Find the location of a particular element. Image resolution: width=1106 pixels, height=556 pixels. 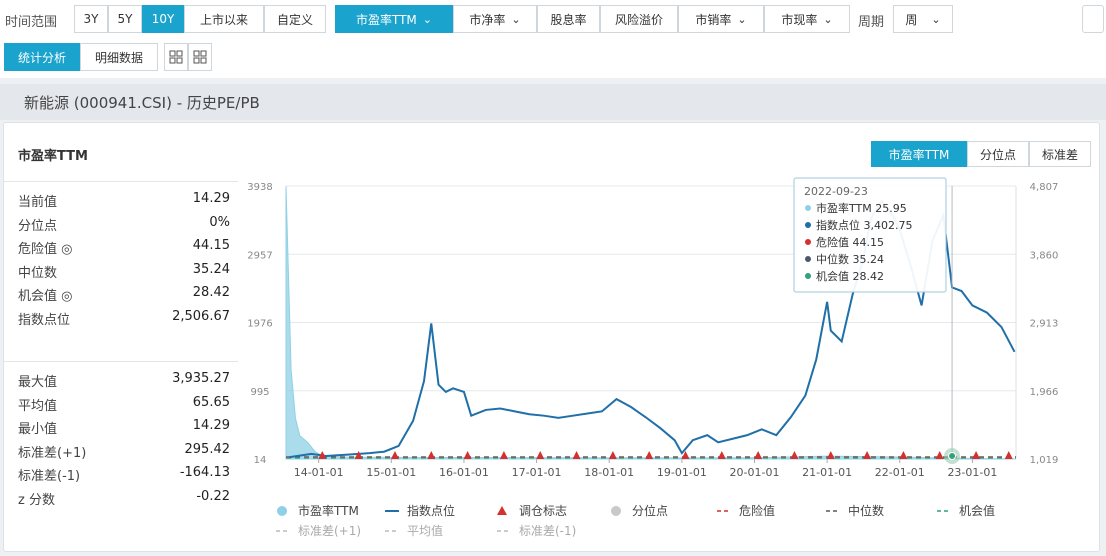

card-title: 市盈率TTM is located at coordinates (53, 156).